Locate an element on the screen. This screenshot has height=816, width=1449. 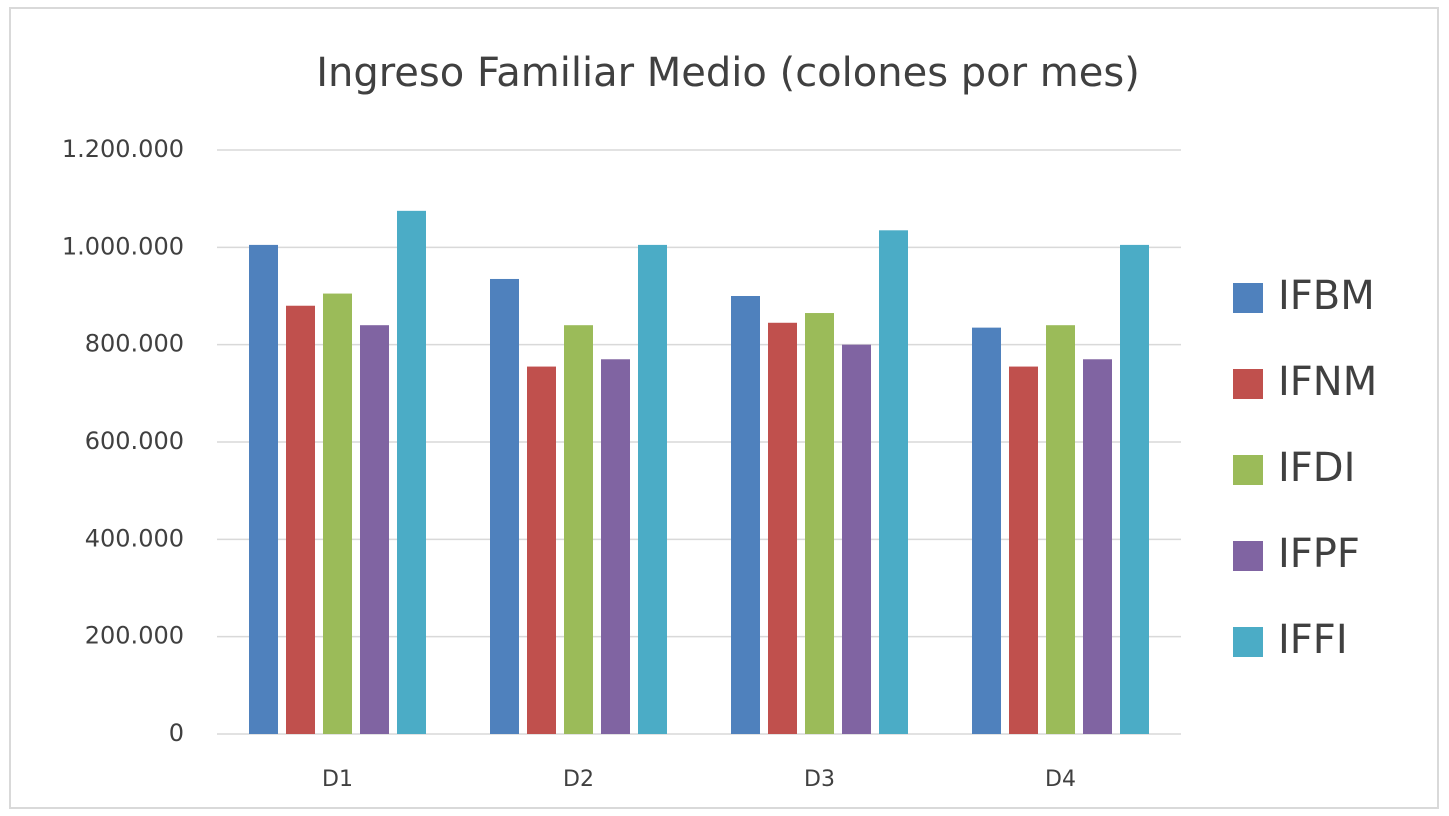
legend-label: IFPF is located at coordinates (1319, 554).